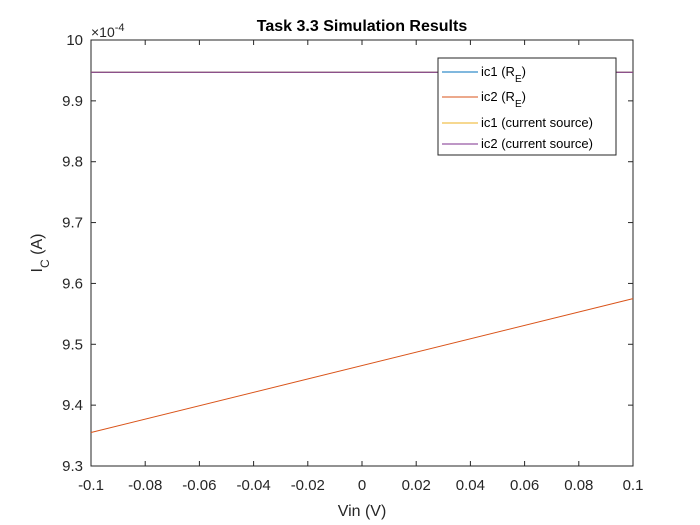 This screenshot has width=700, height=525. What do you see at coordinates (503, 74) in the screenshot?
I see `legend-label-1: ic1 (RE)` at bounding box center [503, 74].